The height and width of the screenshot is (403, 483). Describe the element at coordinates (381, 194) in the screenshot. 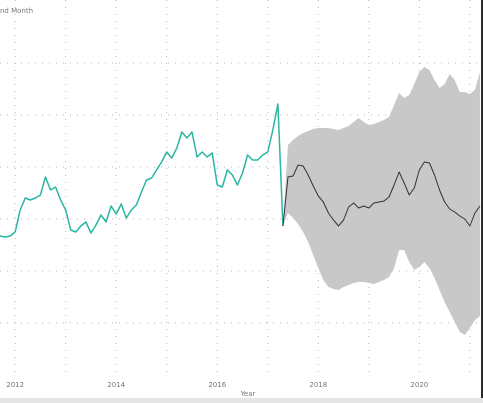

I see `forecast-line` at that location.